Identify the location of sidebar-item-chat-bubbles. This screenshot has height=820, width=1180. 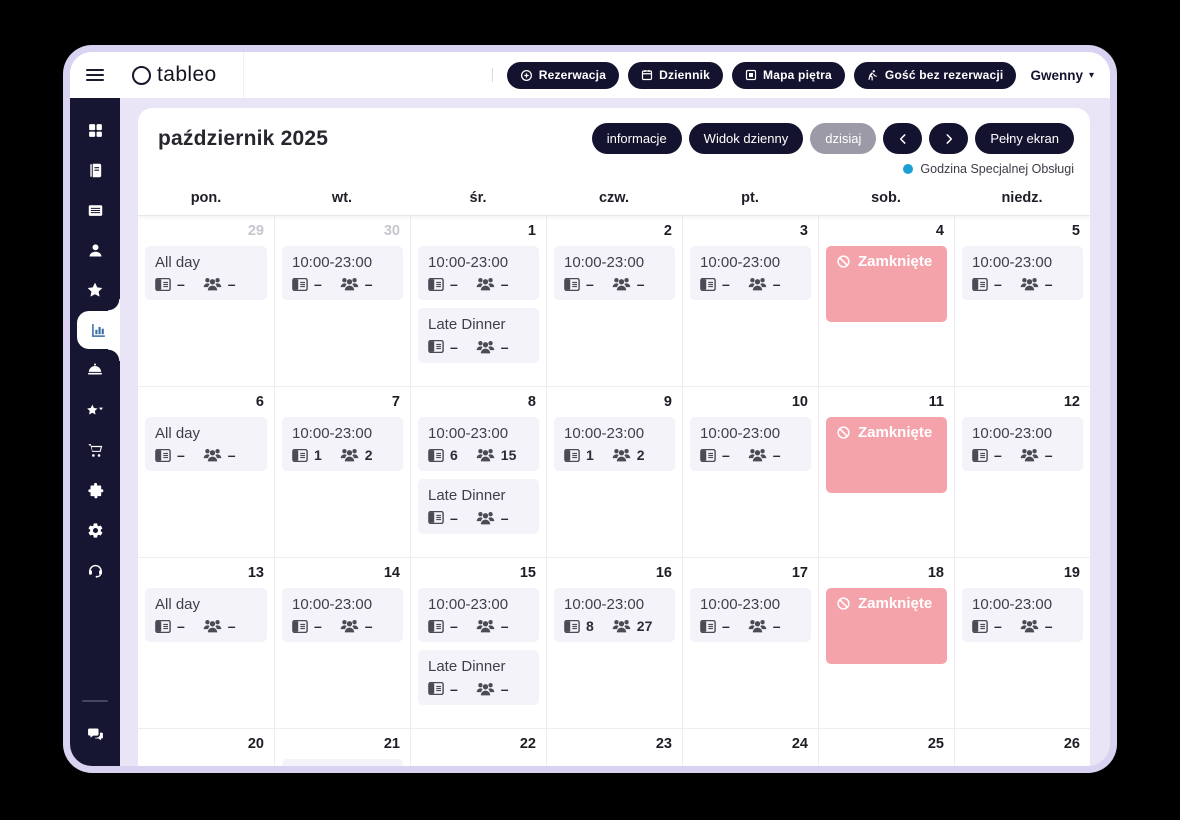
(95, 734).